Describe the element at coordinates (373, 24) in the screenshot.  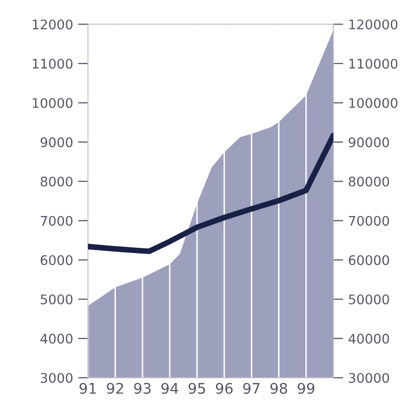
I see `y2-tick-label: 120000` at that location.